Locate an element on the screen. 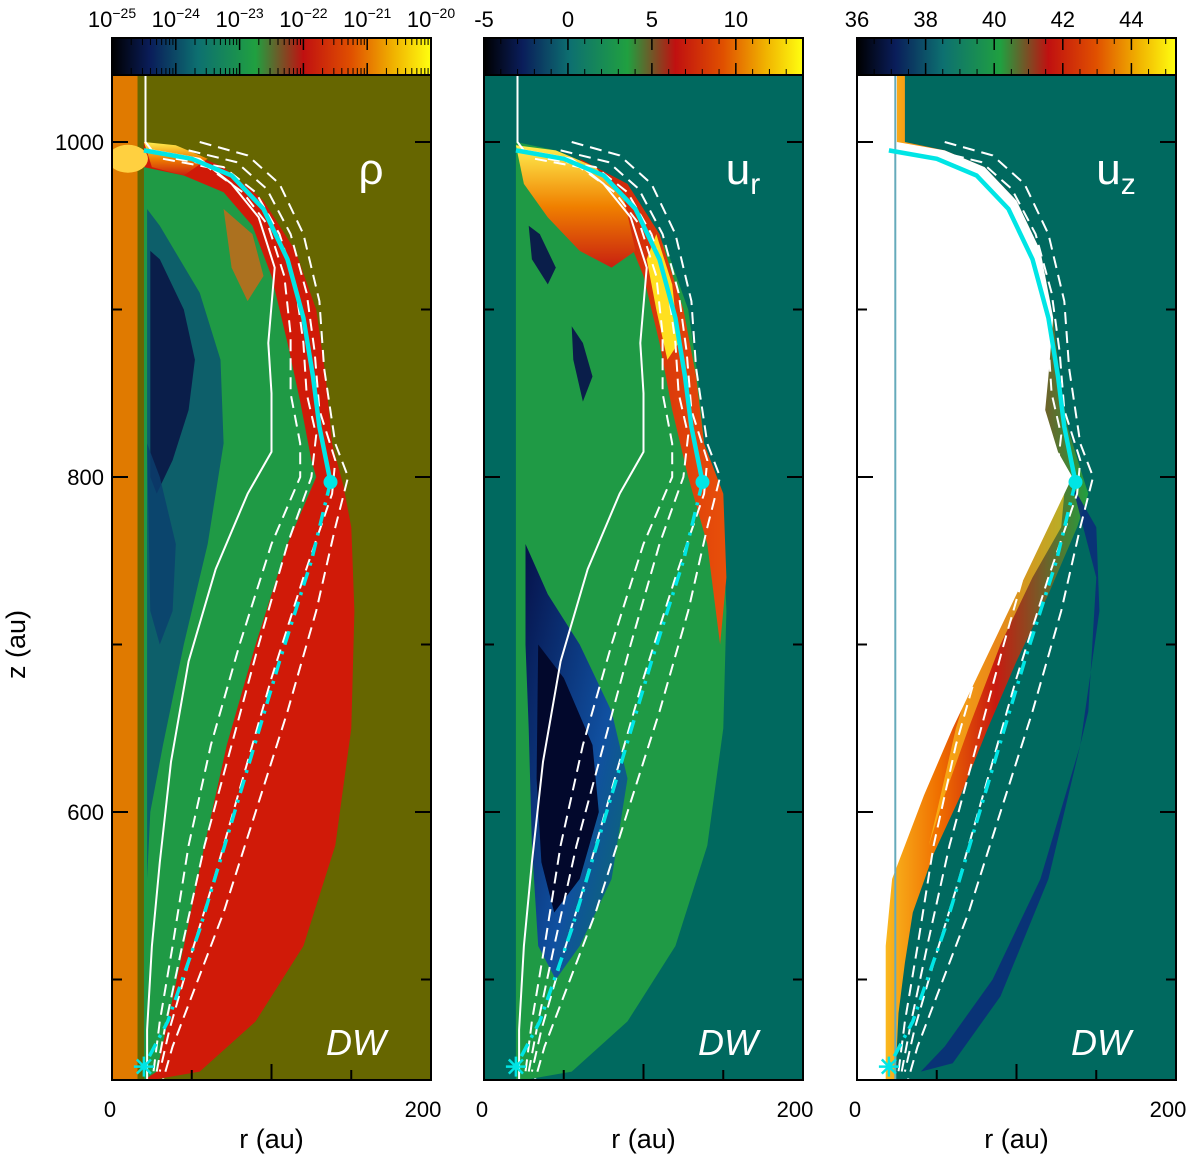 This screenshot has height=1155, width=1200. quantity-label: ρ is located at coordinates (370, 169).